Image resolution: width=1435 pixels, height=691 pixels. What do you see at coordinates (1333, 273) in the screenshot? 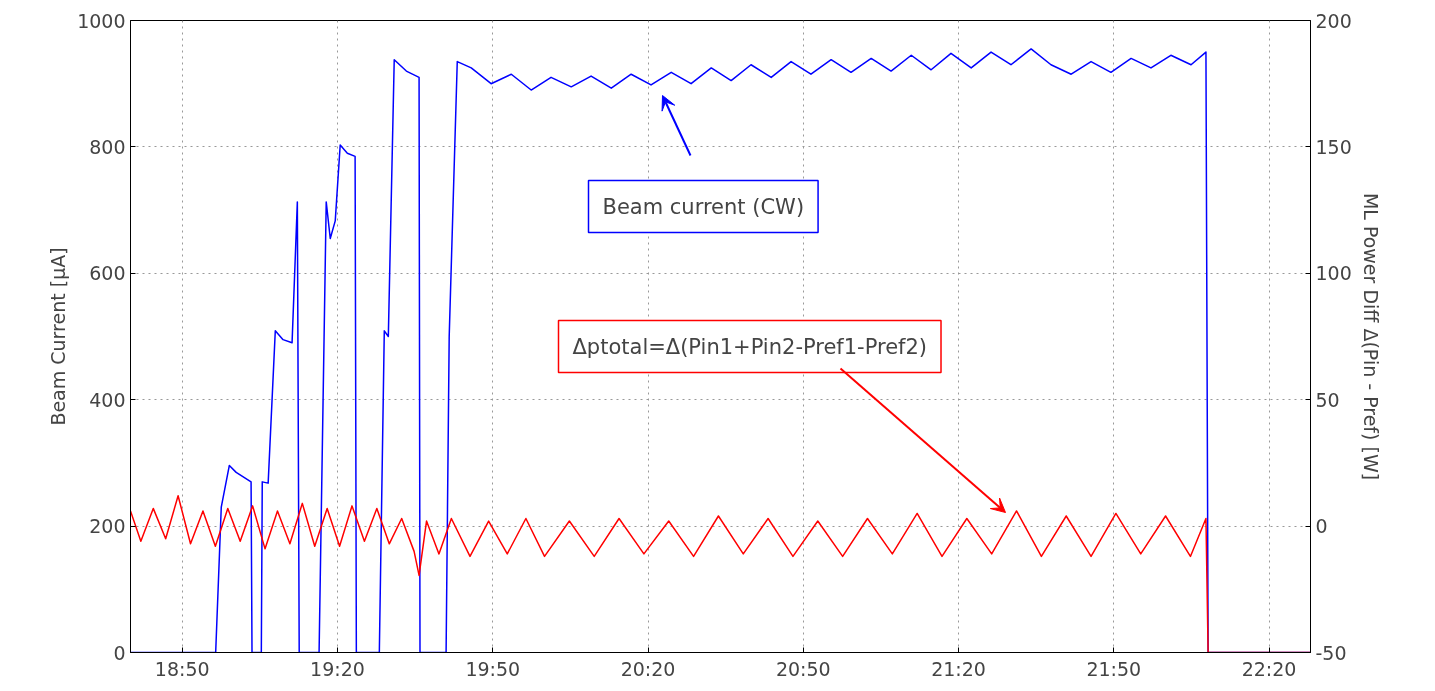
I see `y2-tick-label: 100` at bounding box center [1333, 273].